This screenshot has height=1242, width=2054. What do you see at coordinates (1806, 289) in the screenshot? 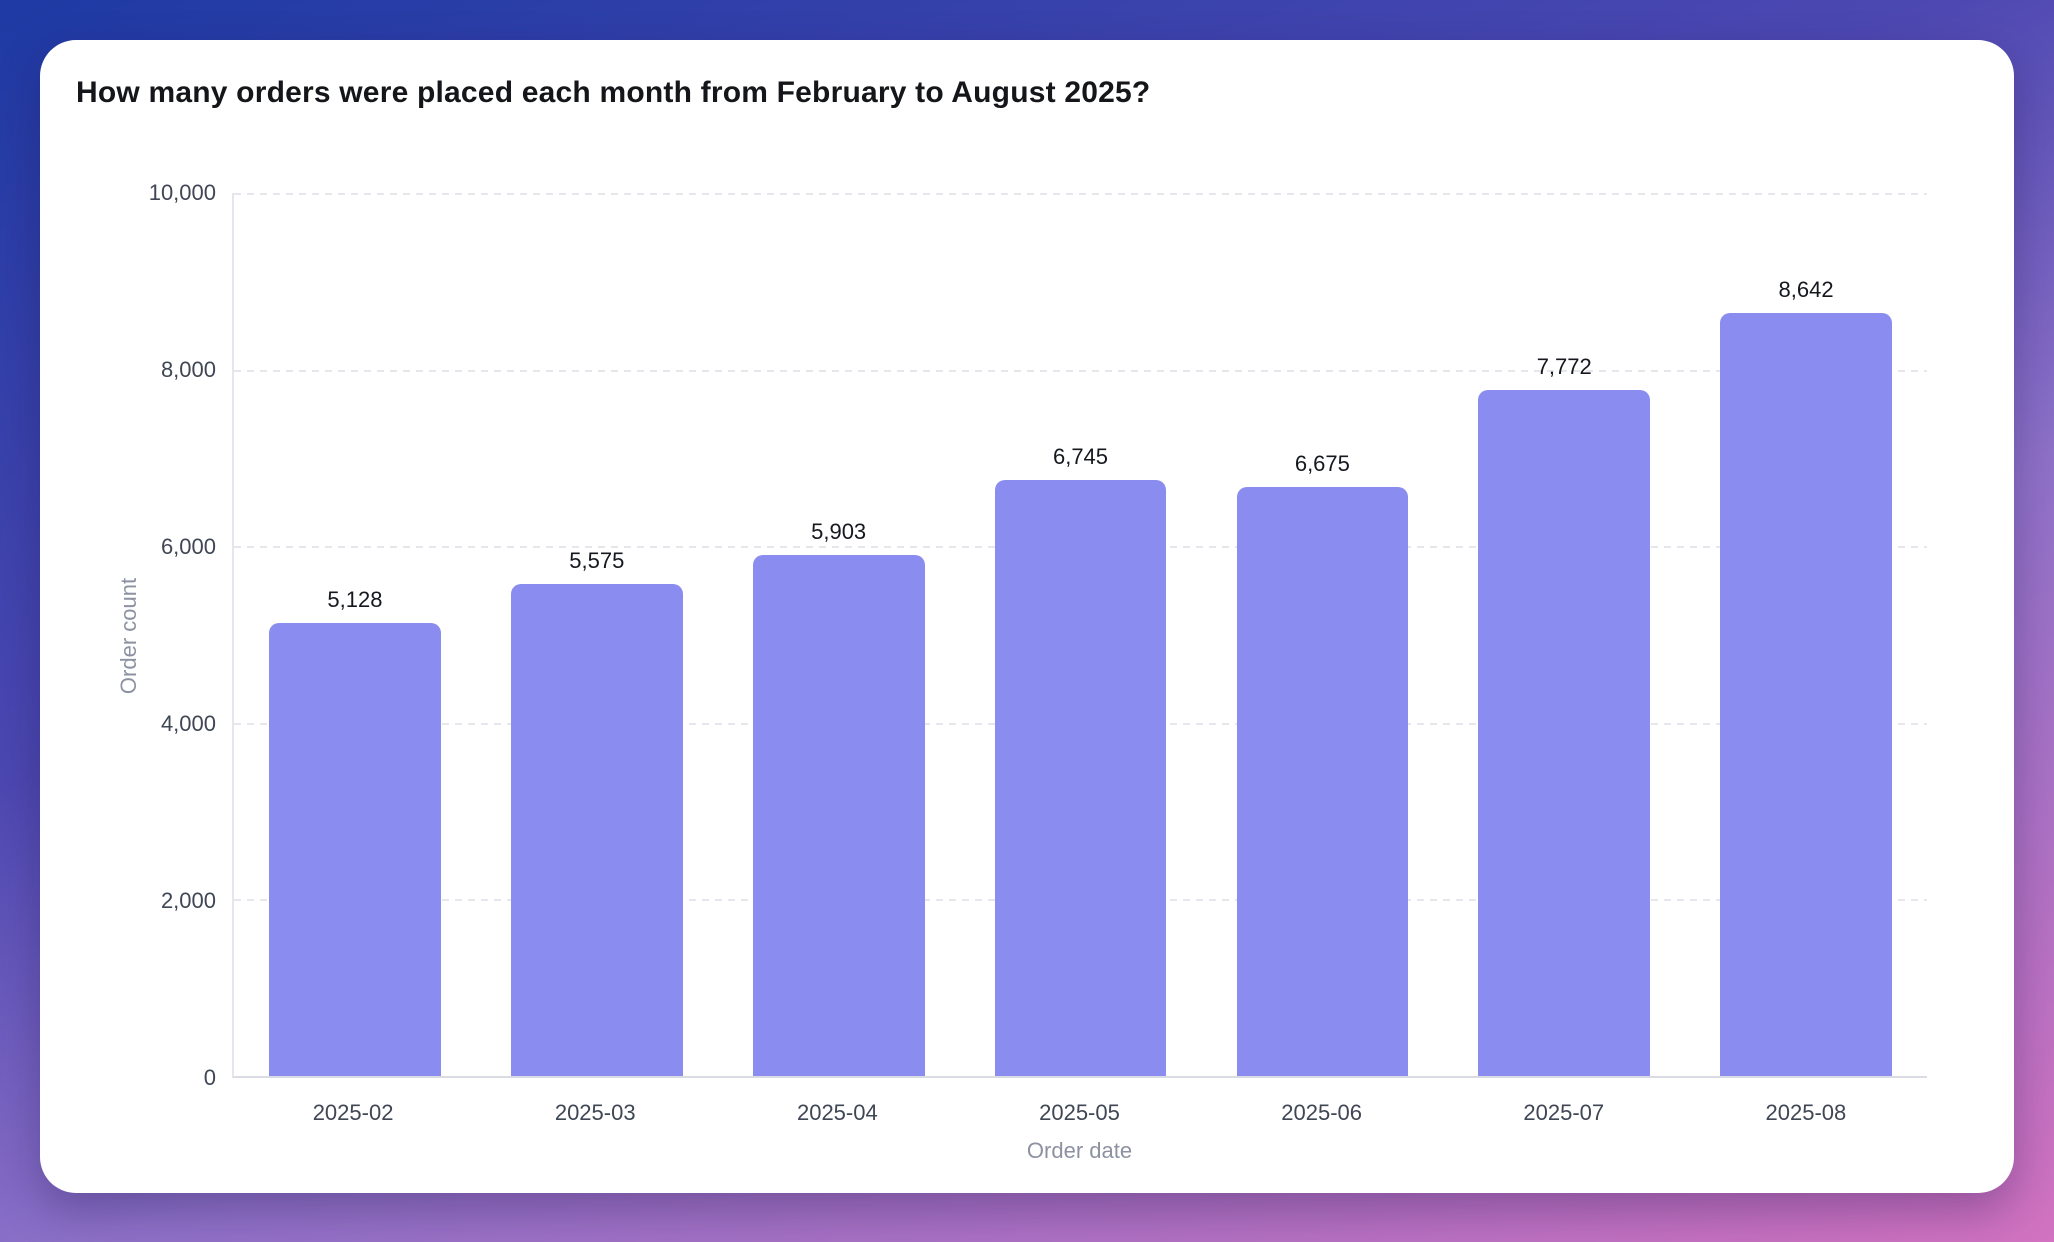
I see `bar-value-label: 8,642` at bounding box center [1806, 289].